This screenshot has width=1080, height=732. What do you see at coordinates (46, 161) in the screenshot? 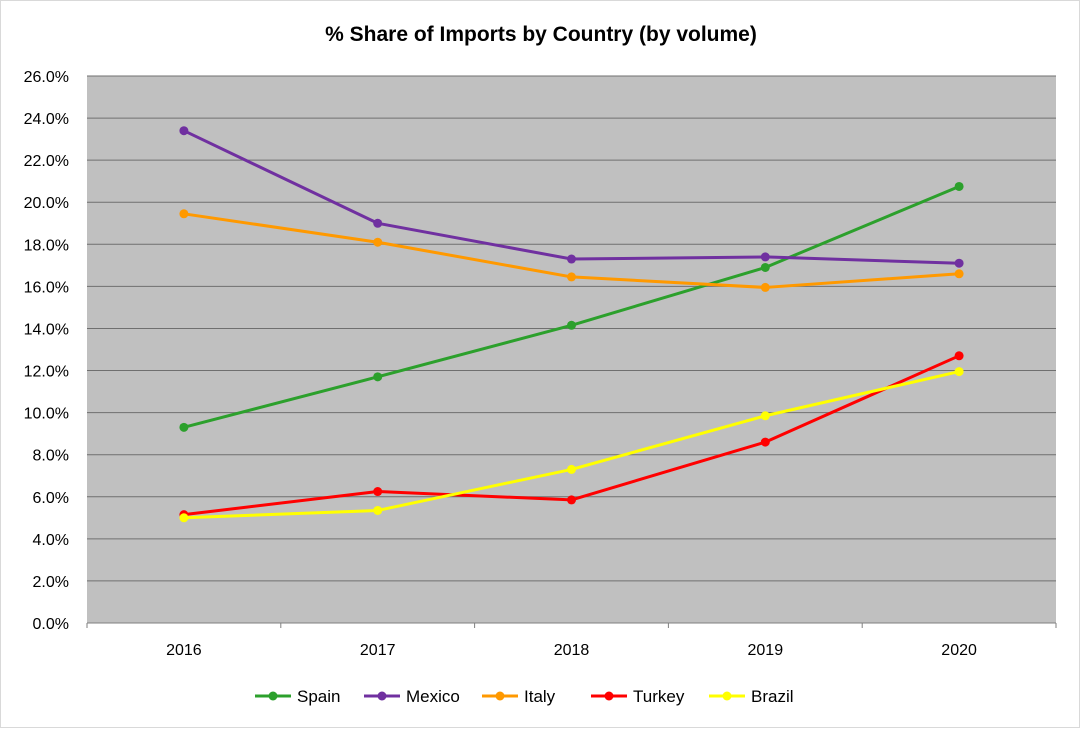
I see `y-tick-label: 22.0%` at bounding box center [46, 161].